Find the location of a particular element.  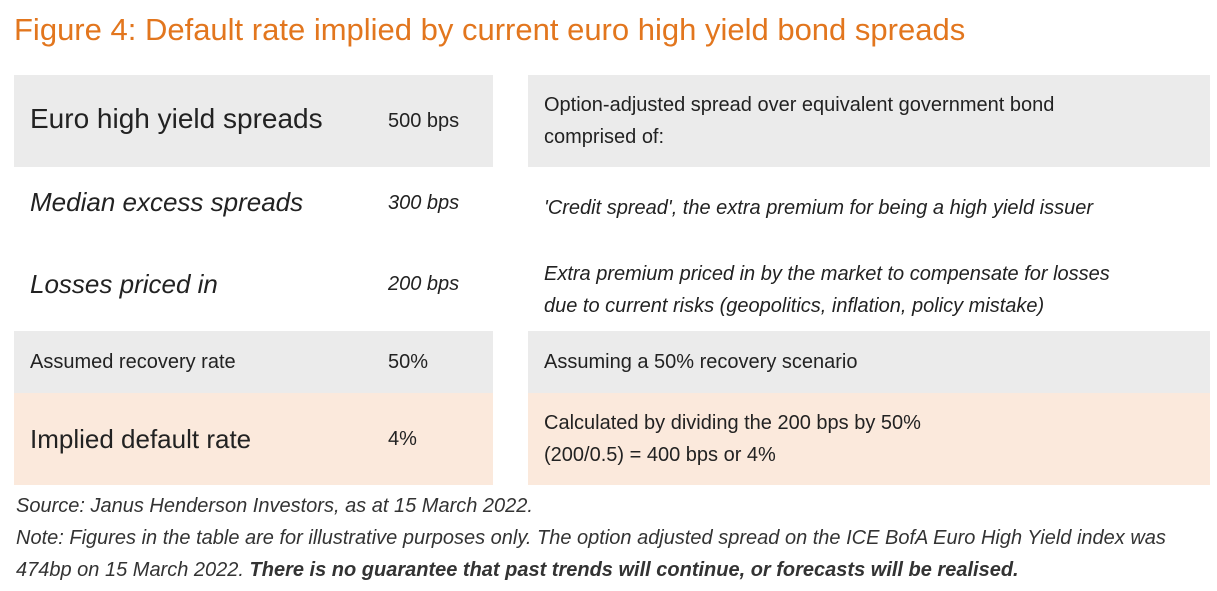

value: 300 bps is located at coordinates (424, 203).